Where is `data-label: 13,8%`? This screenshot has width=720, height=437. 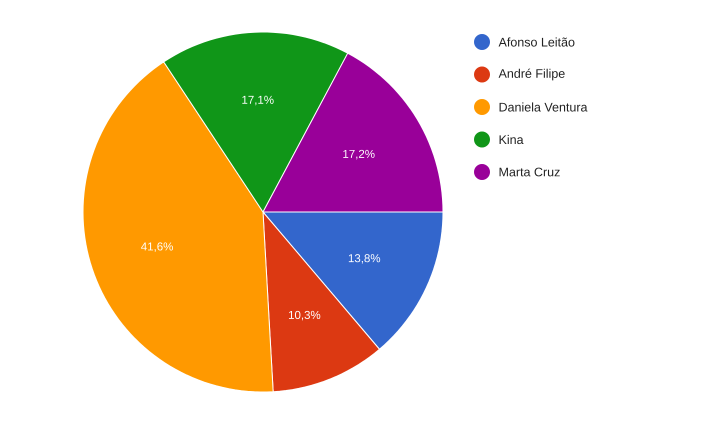
data-label: 13,8% is located at coordinates (364, 259).